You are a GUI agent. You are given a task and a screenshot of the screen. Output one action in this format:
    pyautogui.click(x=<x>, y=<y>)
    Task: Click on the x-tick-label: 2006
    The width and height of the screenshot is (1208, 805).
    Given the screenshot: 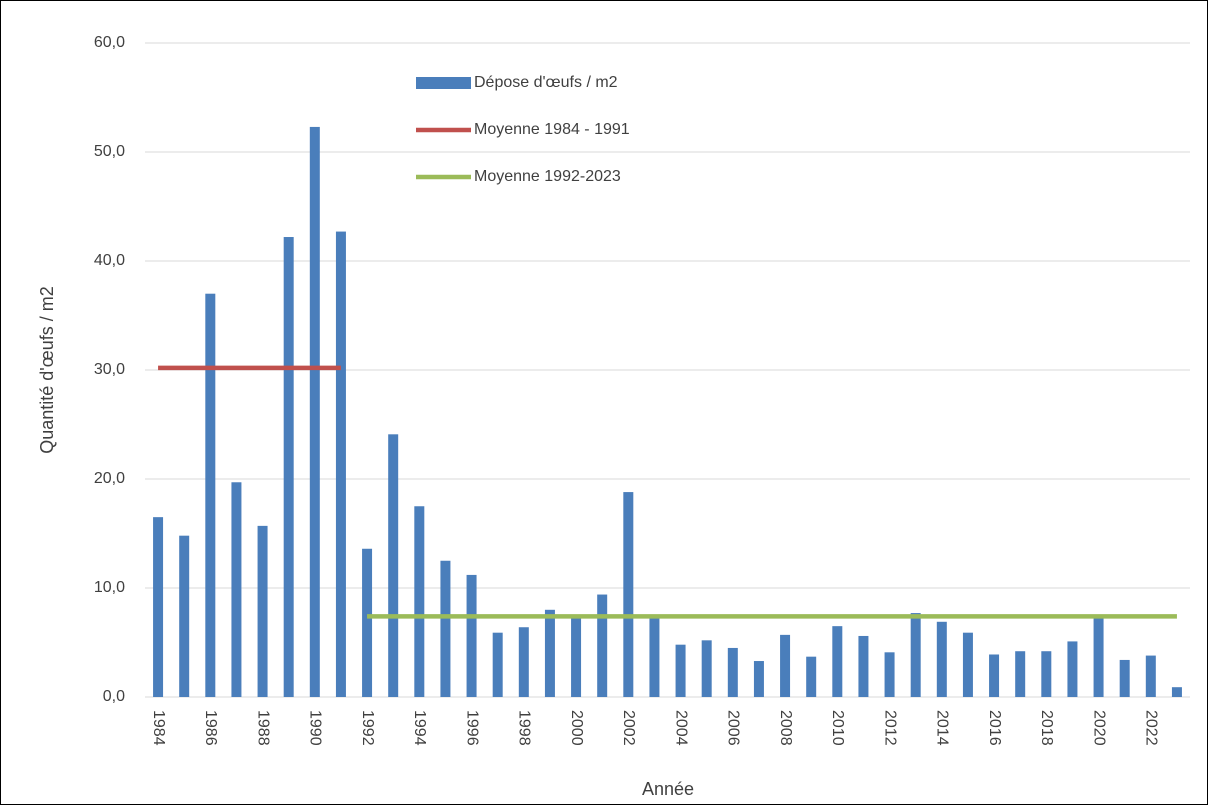 What is the action you would take?
    pyautogui.click(x=733, y=728)
    